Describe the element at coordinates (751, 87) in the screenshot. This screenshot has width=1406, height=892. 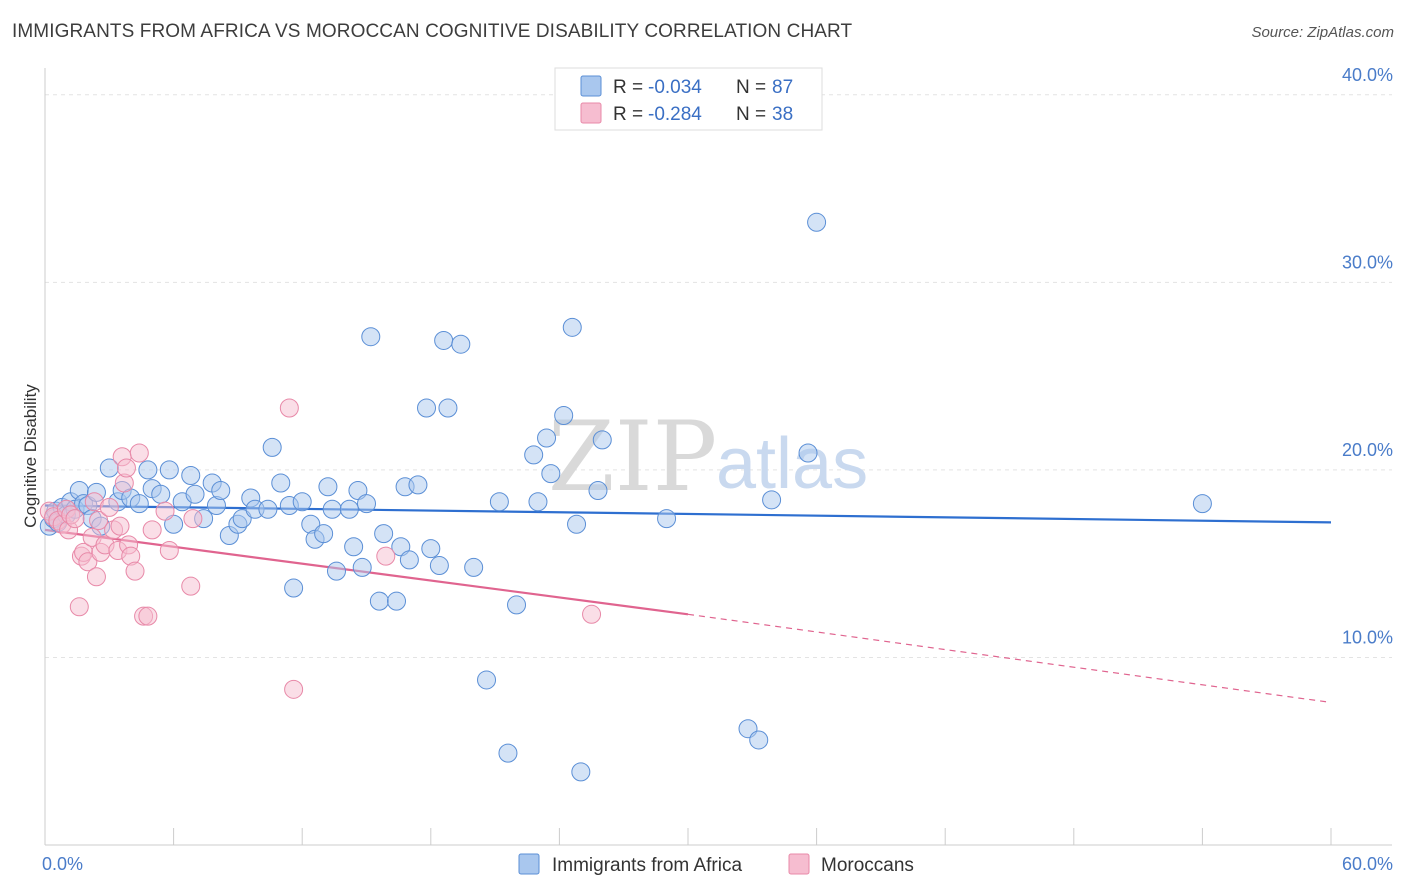
I see `legend-n-label-blue: N =` at that location.